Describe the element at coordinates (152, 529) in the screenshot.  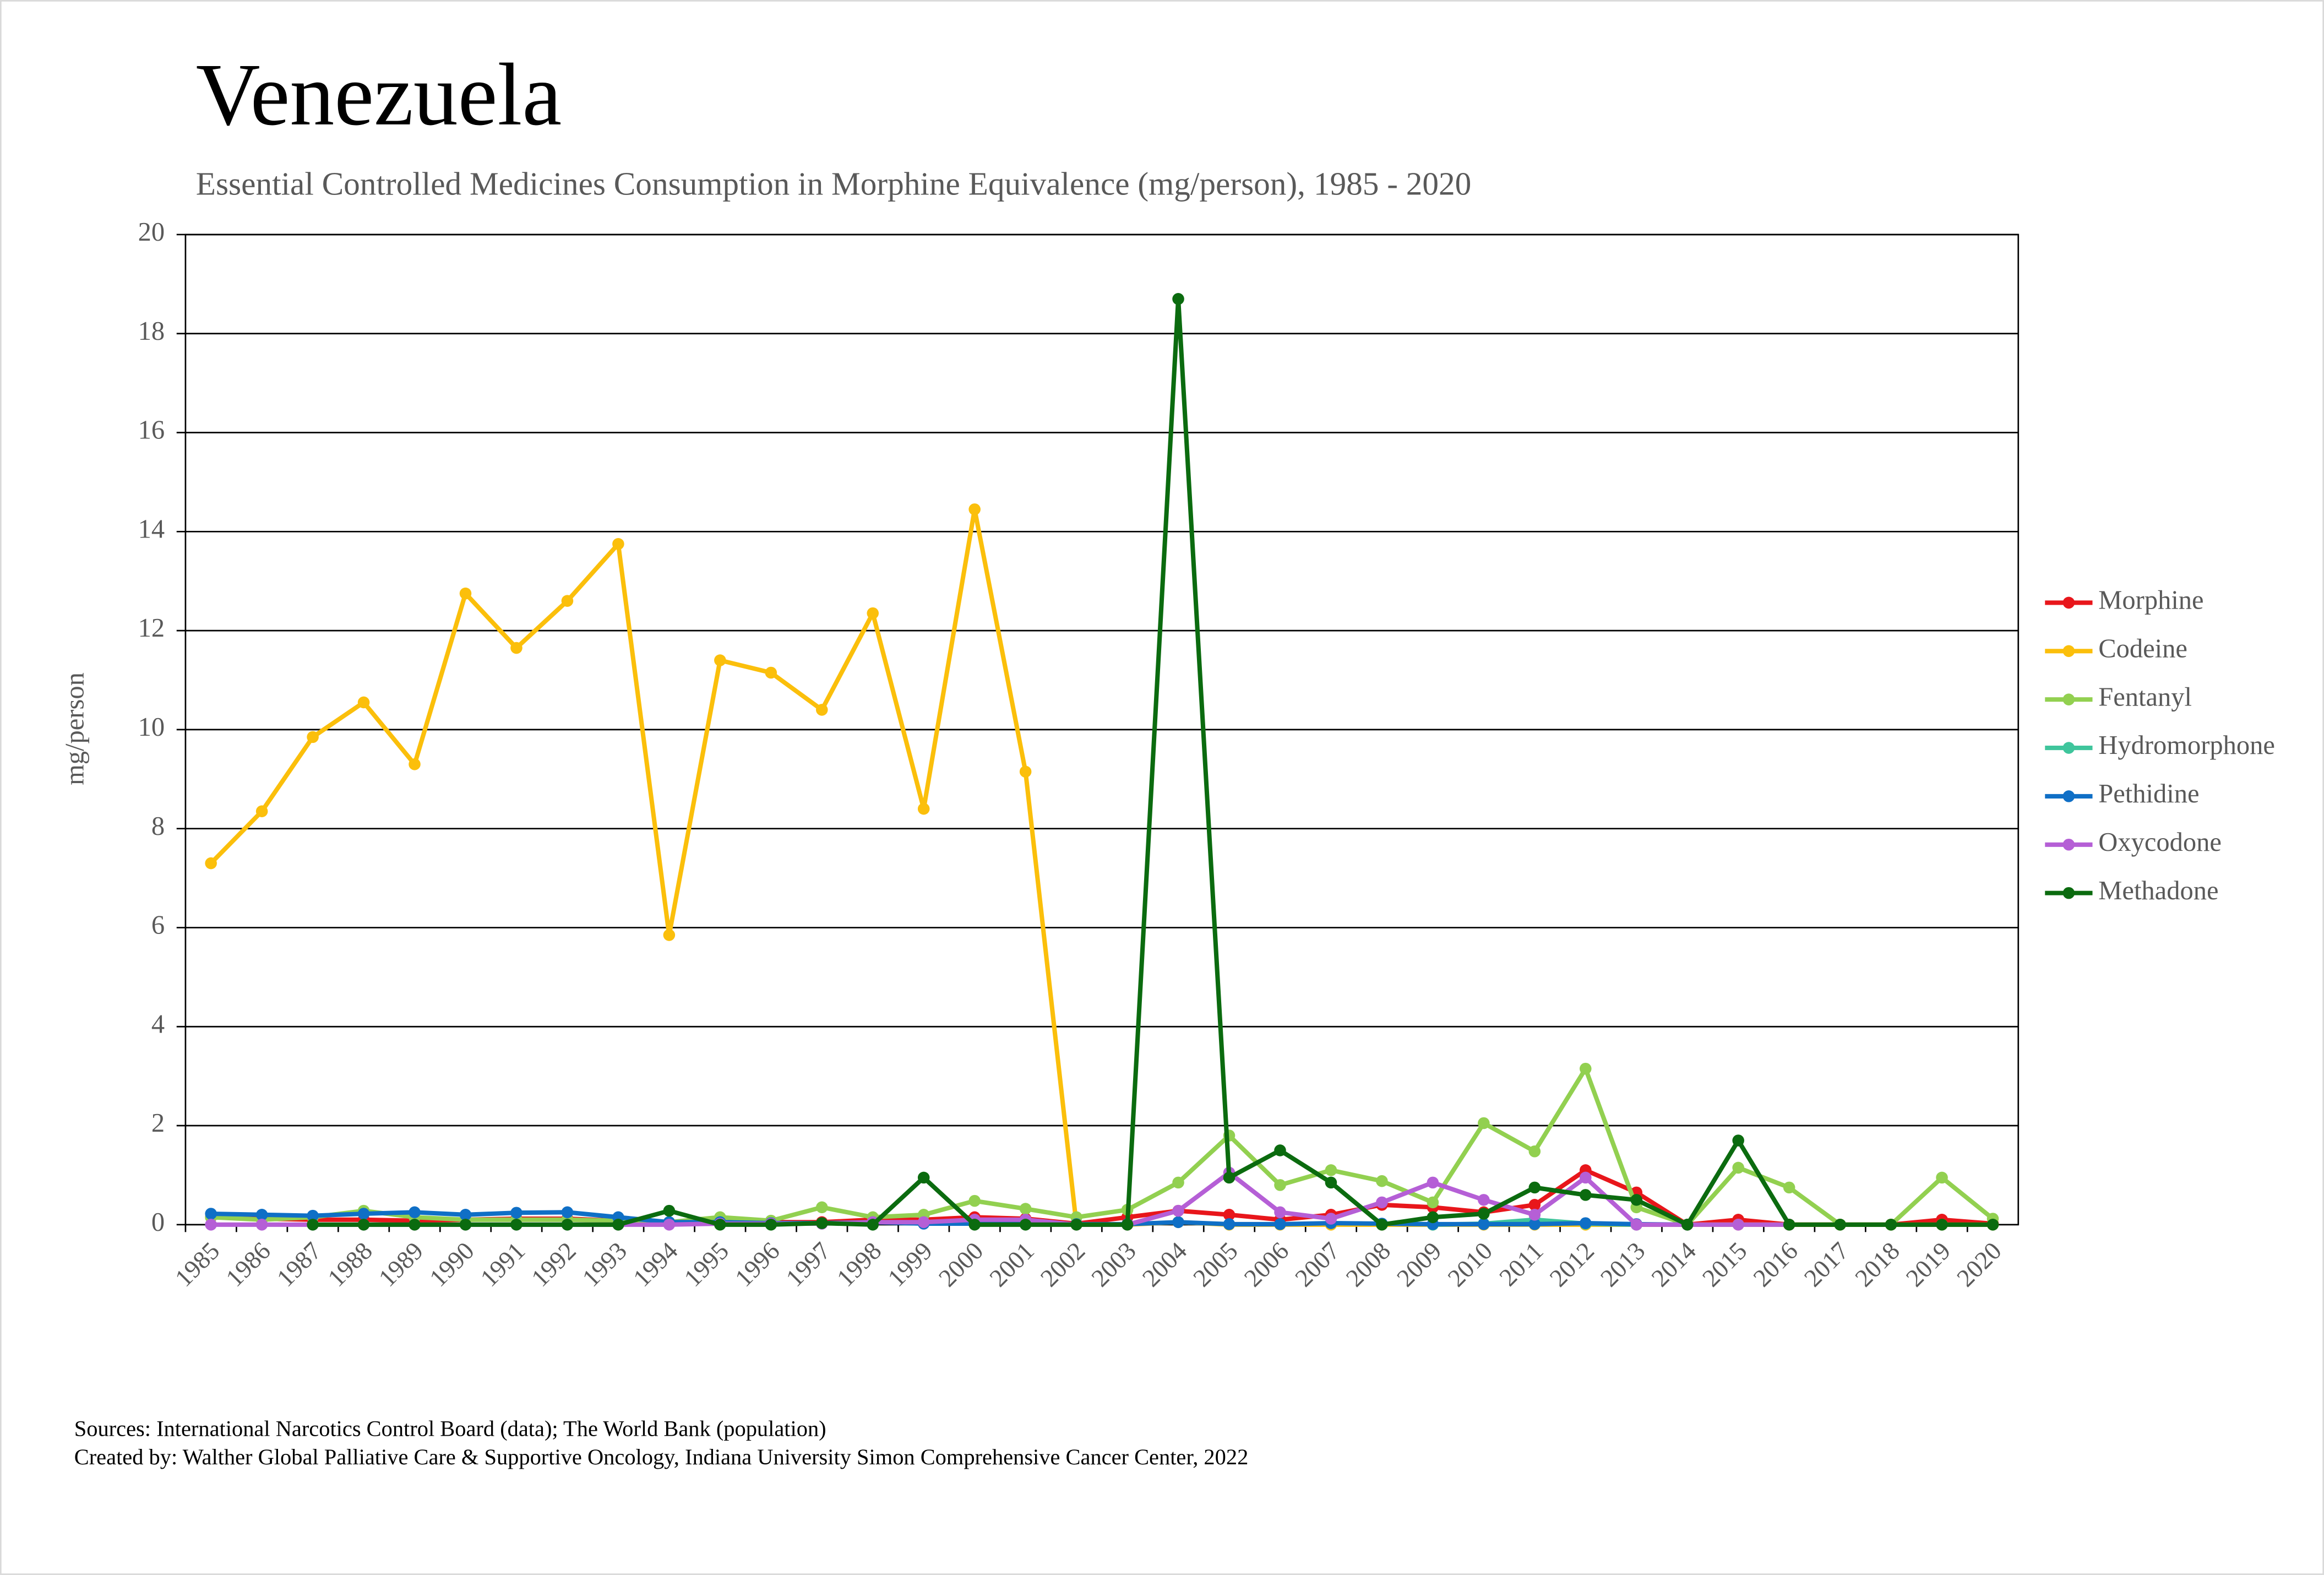
I see `y-tick-label: 14` at that location.